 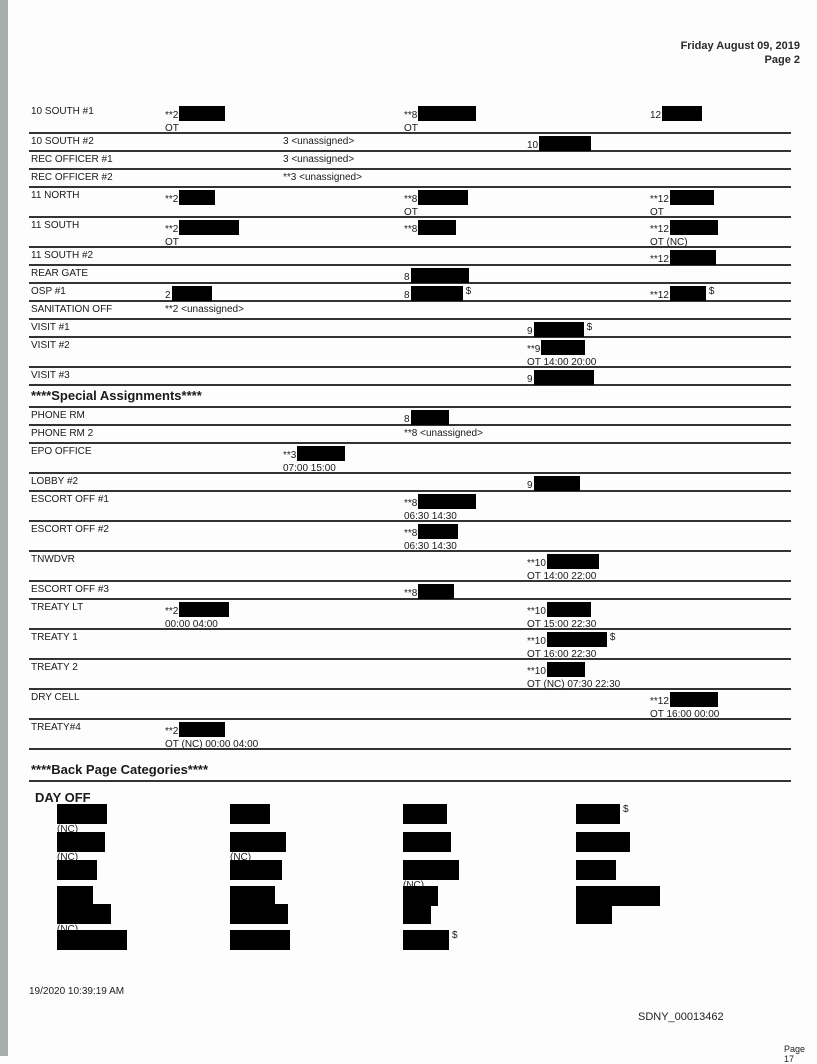 What do you see at coordinates (563, 568) in the screenshot?
I see `assignment-cell: **10 OT 14:00 22:00` at bounding box center [563, 568].